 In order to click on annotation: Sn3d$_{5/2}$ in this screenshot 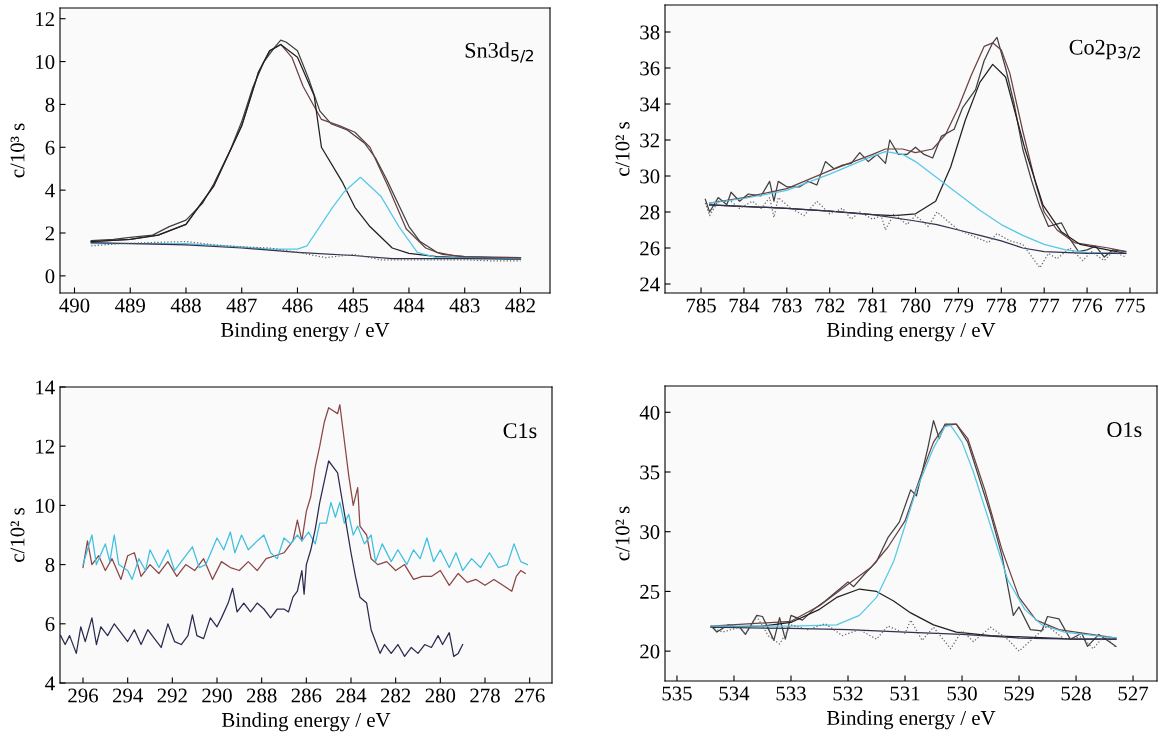, I will do `click(499, 52)`.